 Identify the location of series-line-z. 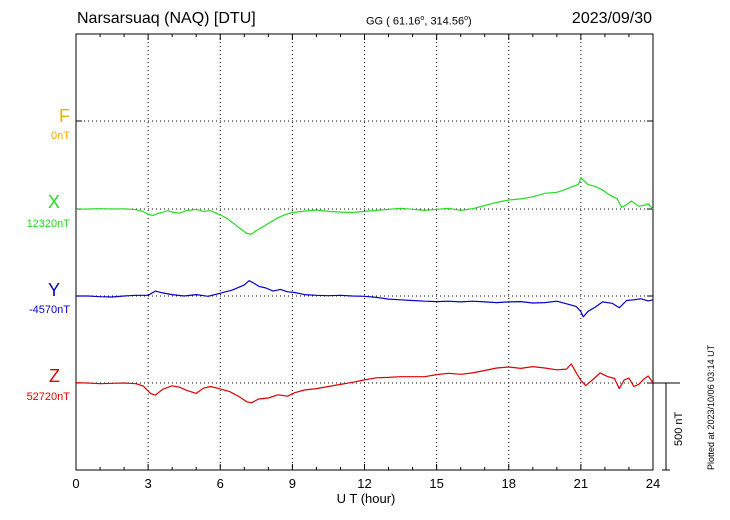
(364, 383).